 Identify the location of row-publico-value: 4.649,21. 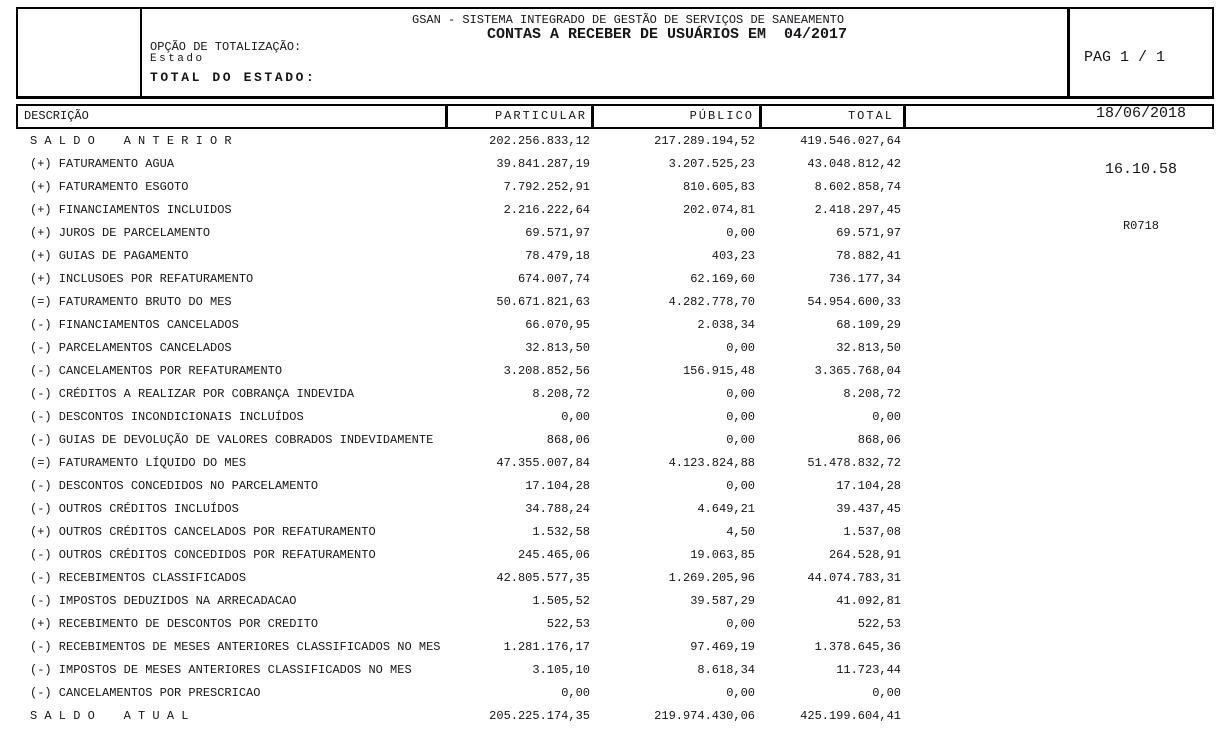
(726, 509).